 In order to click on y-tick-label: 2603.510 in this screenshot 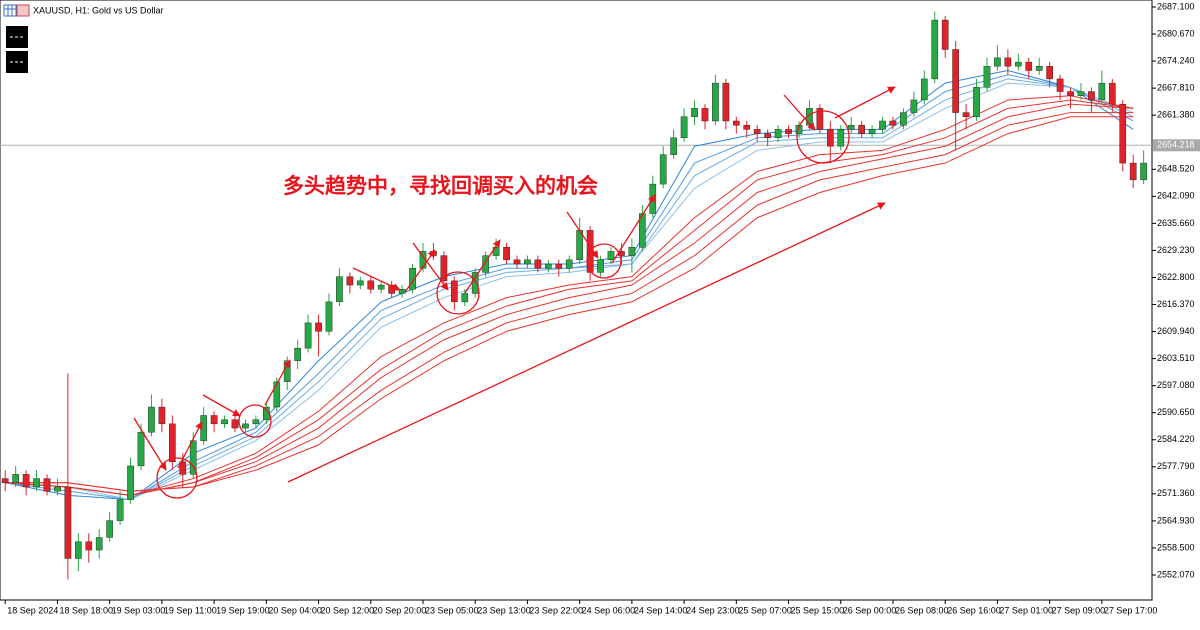, I will do `click(1176, 358)`.